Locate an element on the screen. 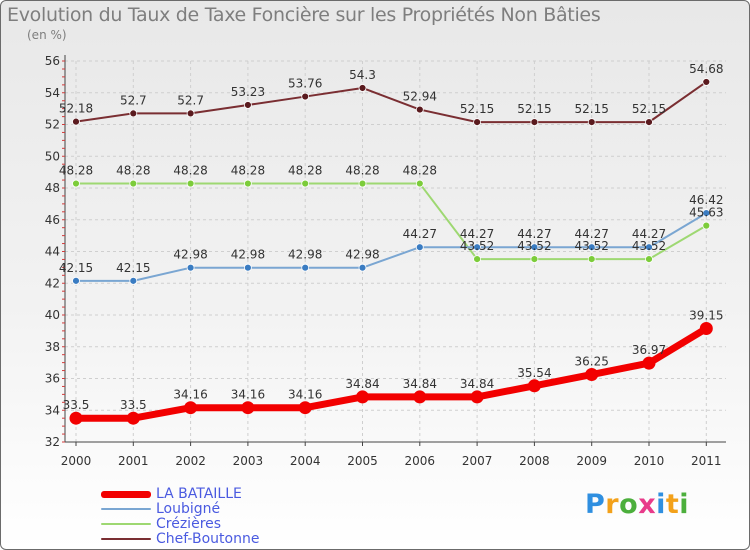 The width and height of the screenshot is (750, 550). y-tick-label: 40 is located at coordinates (52, 315).